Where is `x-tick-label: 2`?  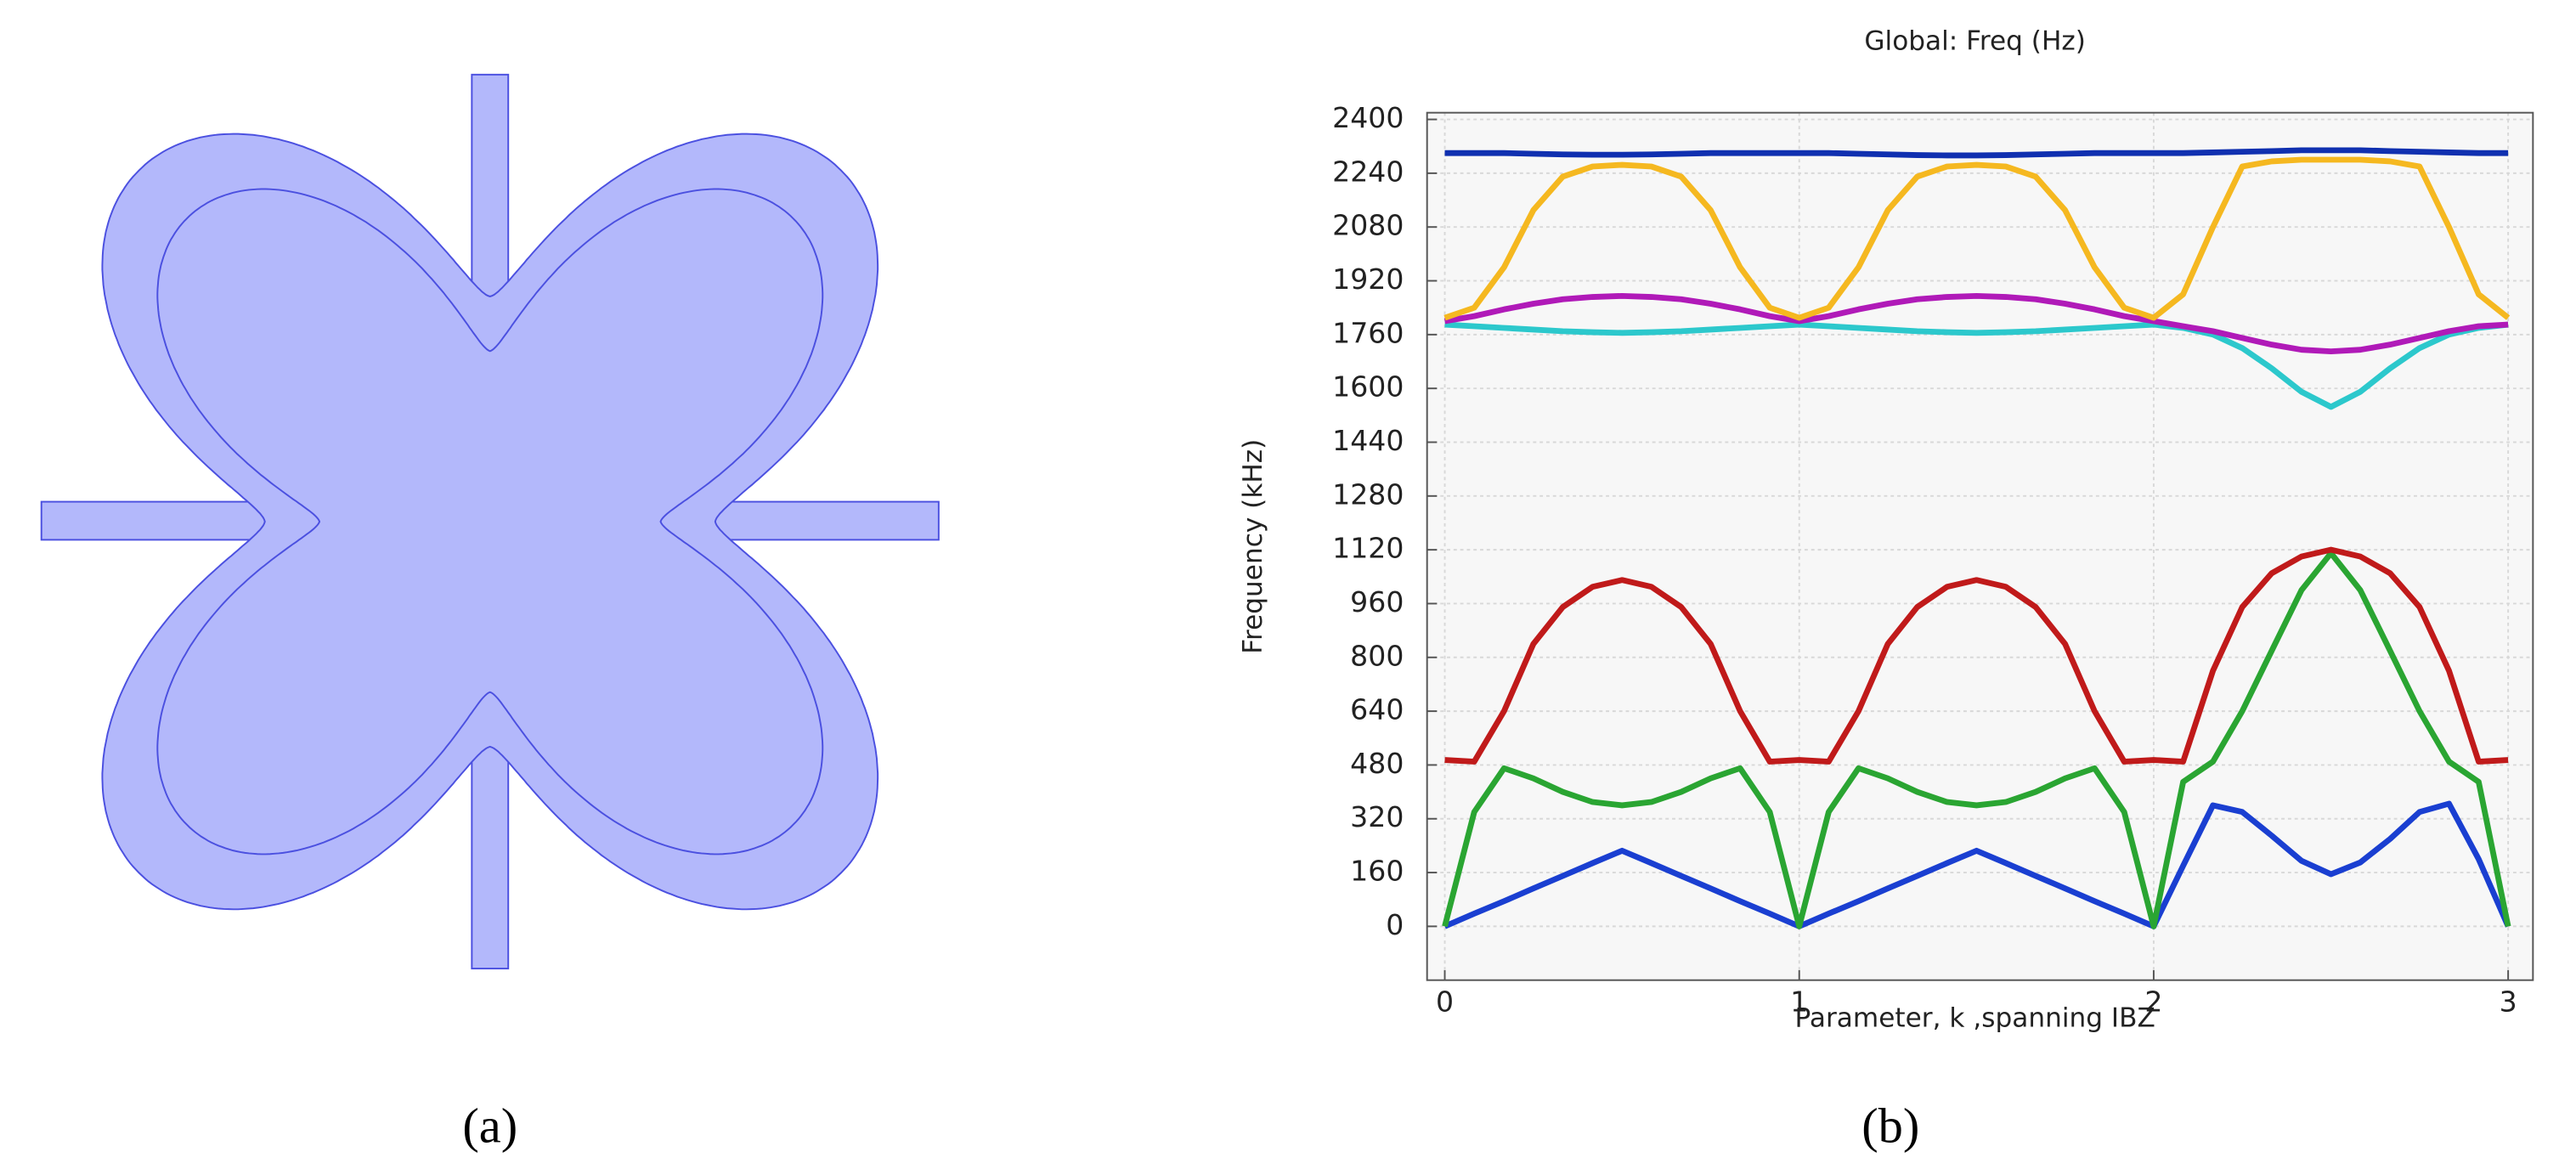 x-tick-label: 2 is located at coordinates (2153, 1001).